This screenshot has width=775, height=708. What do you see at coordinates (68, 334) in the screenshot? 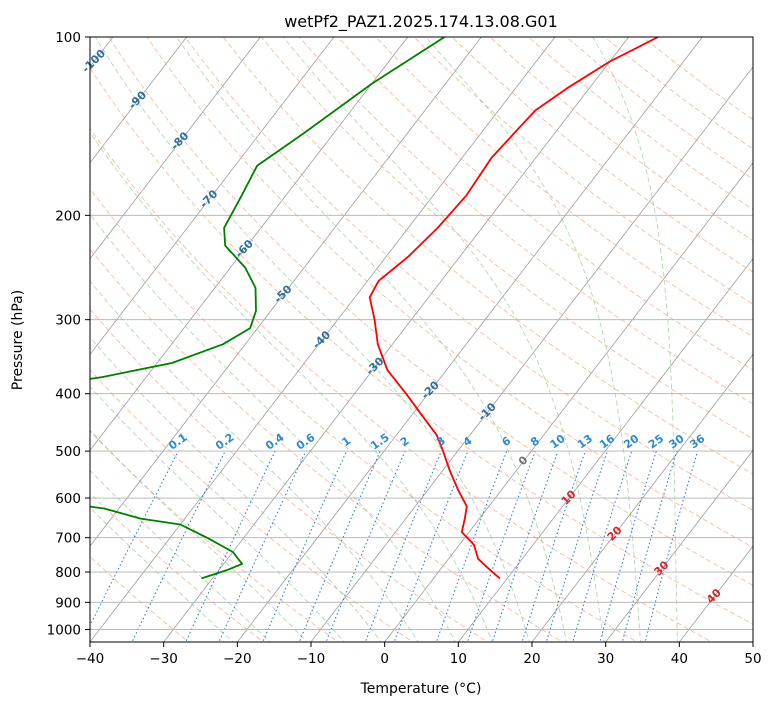
I see `y-axis: 100 200 300 400 500 600 700 800 900 1000` at bounding box center [68, 334].